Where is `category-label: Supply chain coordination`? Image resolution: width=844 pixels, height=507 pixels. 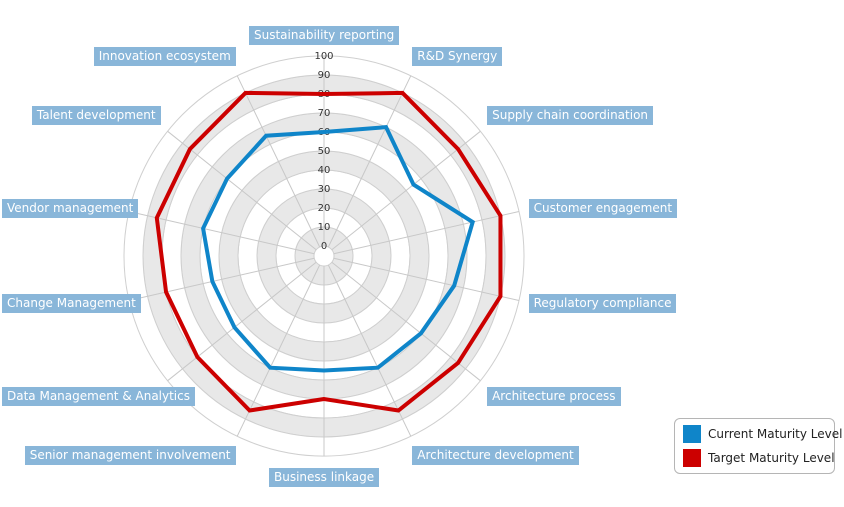
category-label: Supply chain coordination is located at coordinates (570, 116).